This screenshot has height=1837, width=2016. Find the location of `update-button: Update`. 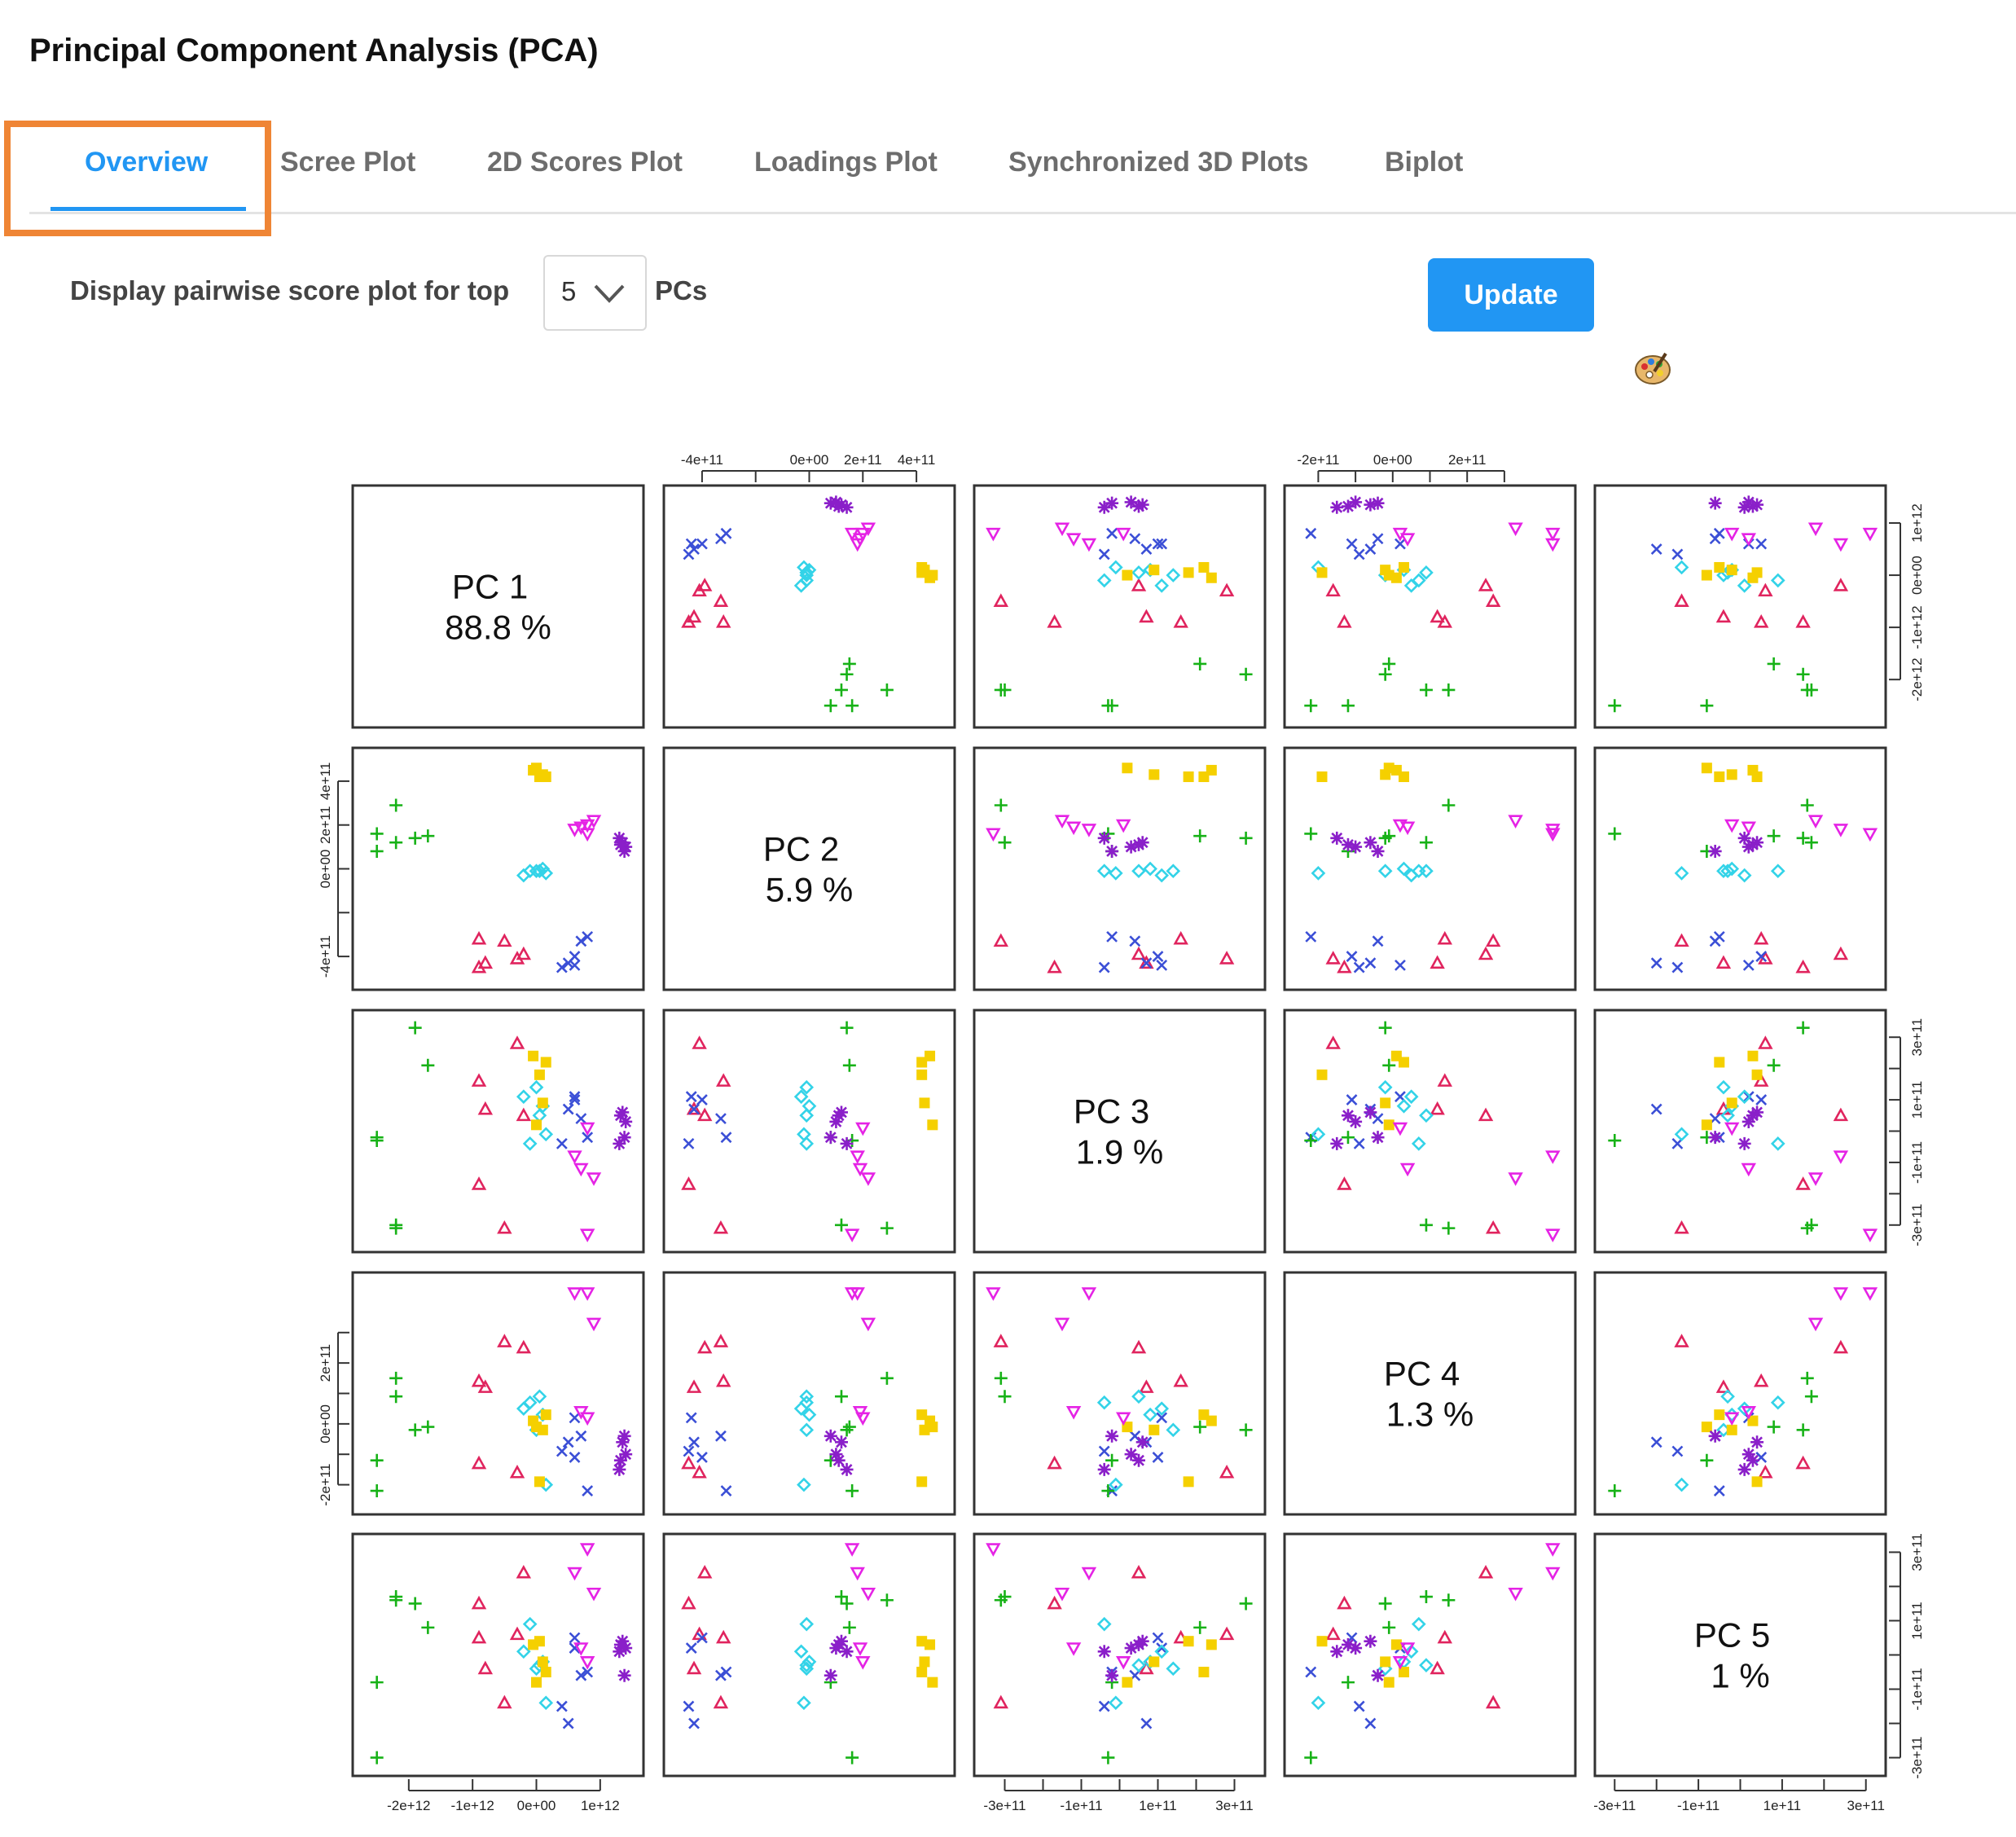

update-button: Update is located at coordinates (1511, 295).